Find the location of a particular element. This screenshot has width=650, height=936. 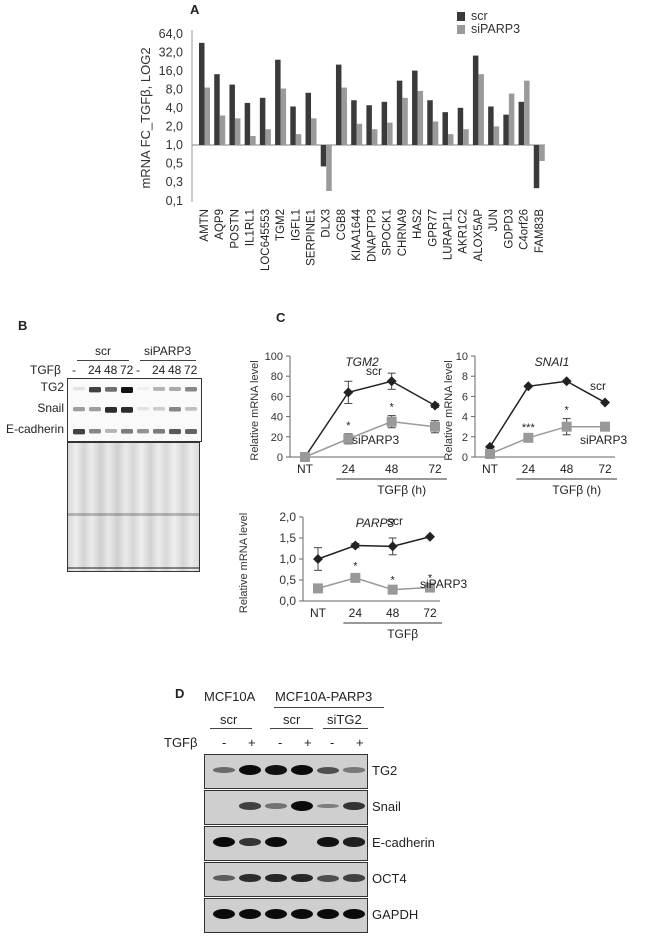

row-label: GAPDH is located at coordinates (395, 914).